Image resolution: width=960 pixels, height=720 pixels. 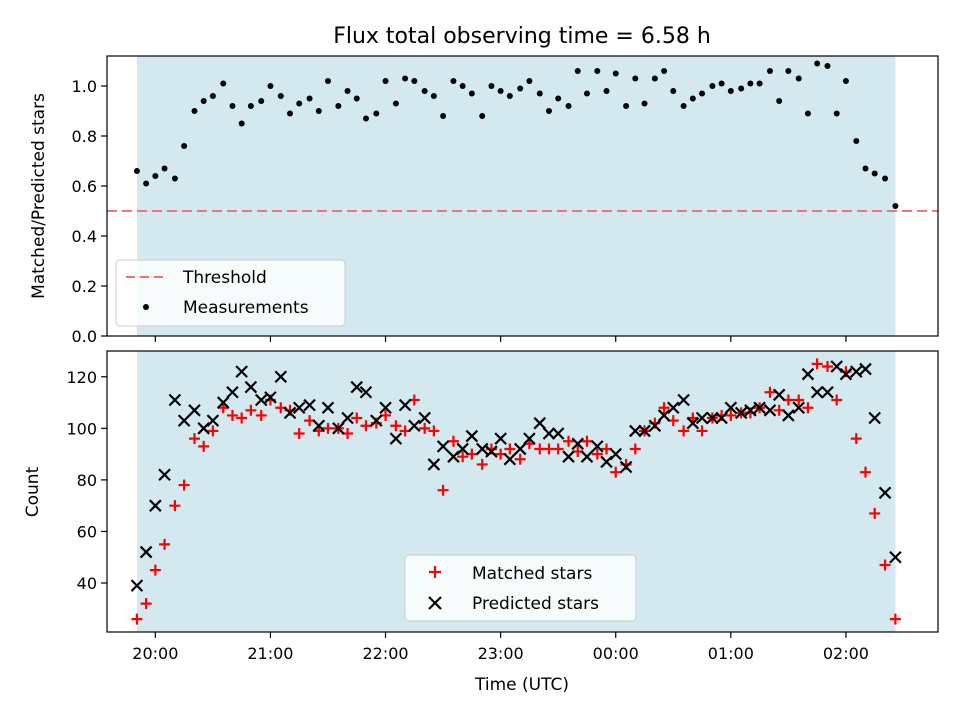 I want to click on bottom-x-tick-label: 21:00, so click(x=270, y=653).